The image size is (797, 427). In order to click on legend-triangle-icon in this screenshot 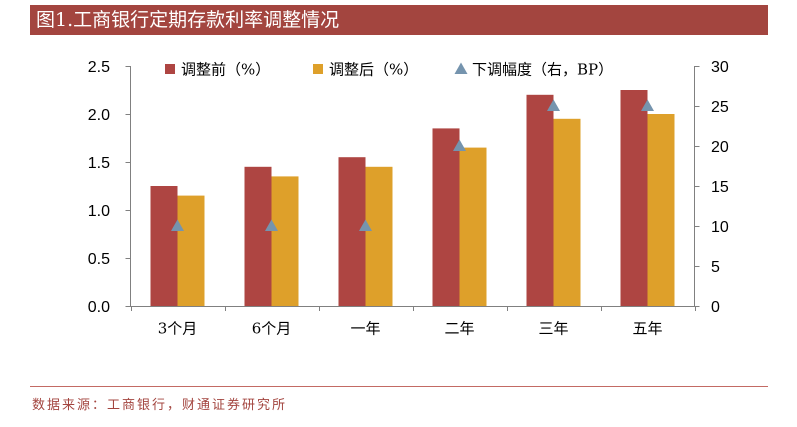, I will do `click(461, 68)`.